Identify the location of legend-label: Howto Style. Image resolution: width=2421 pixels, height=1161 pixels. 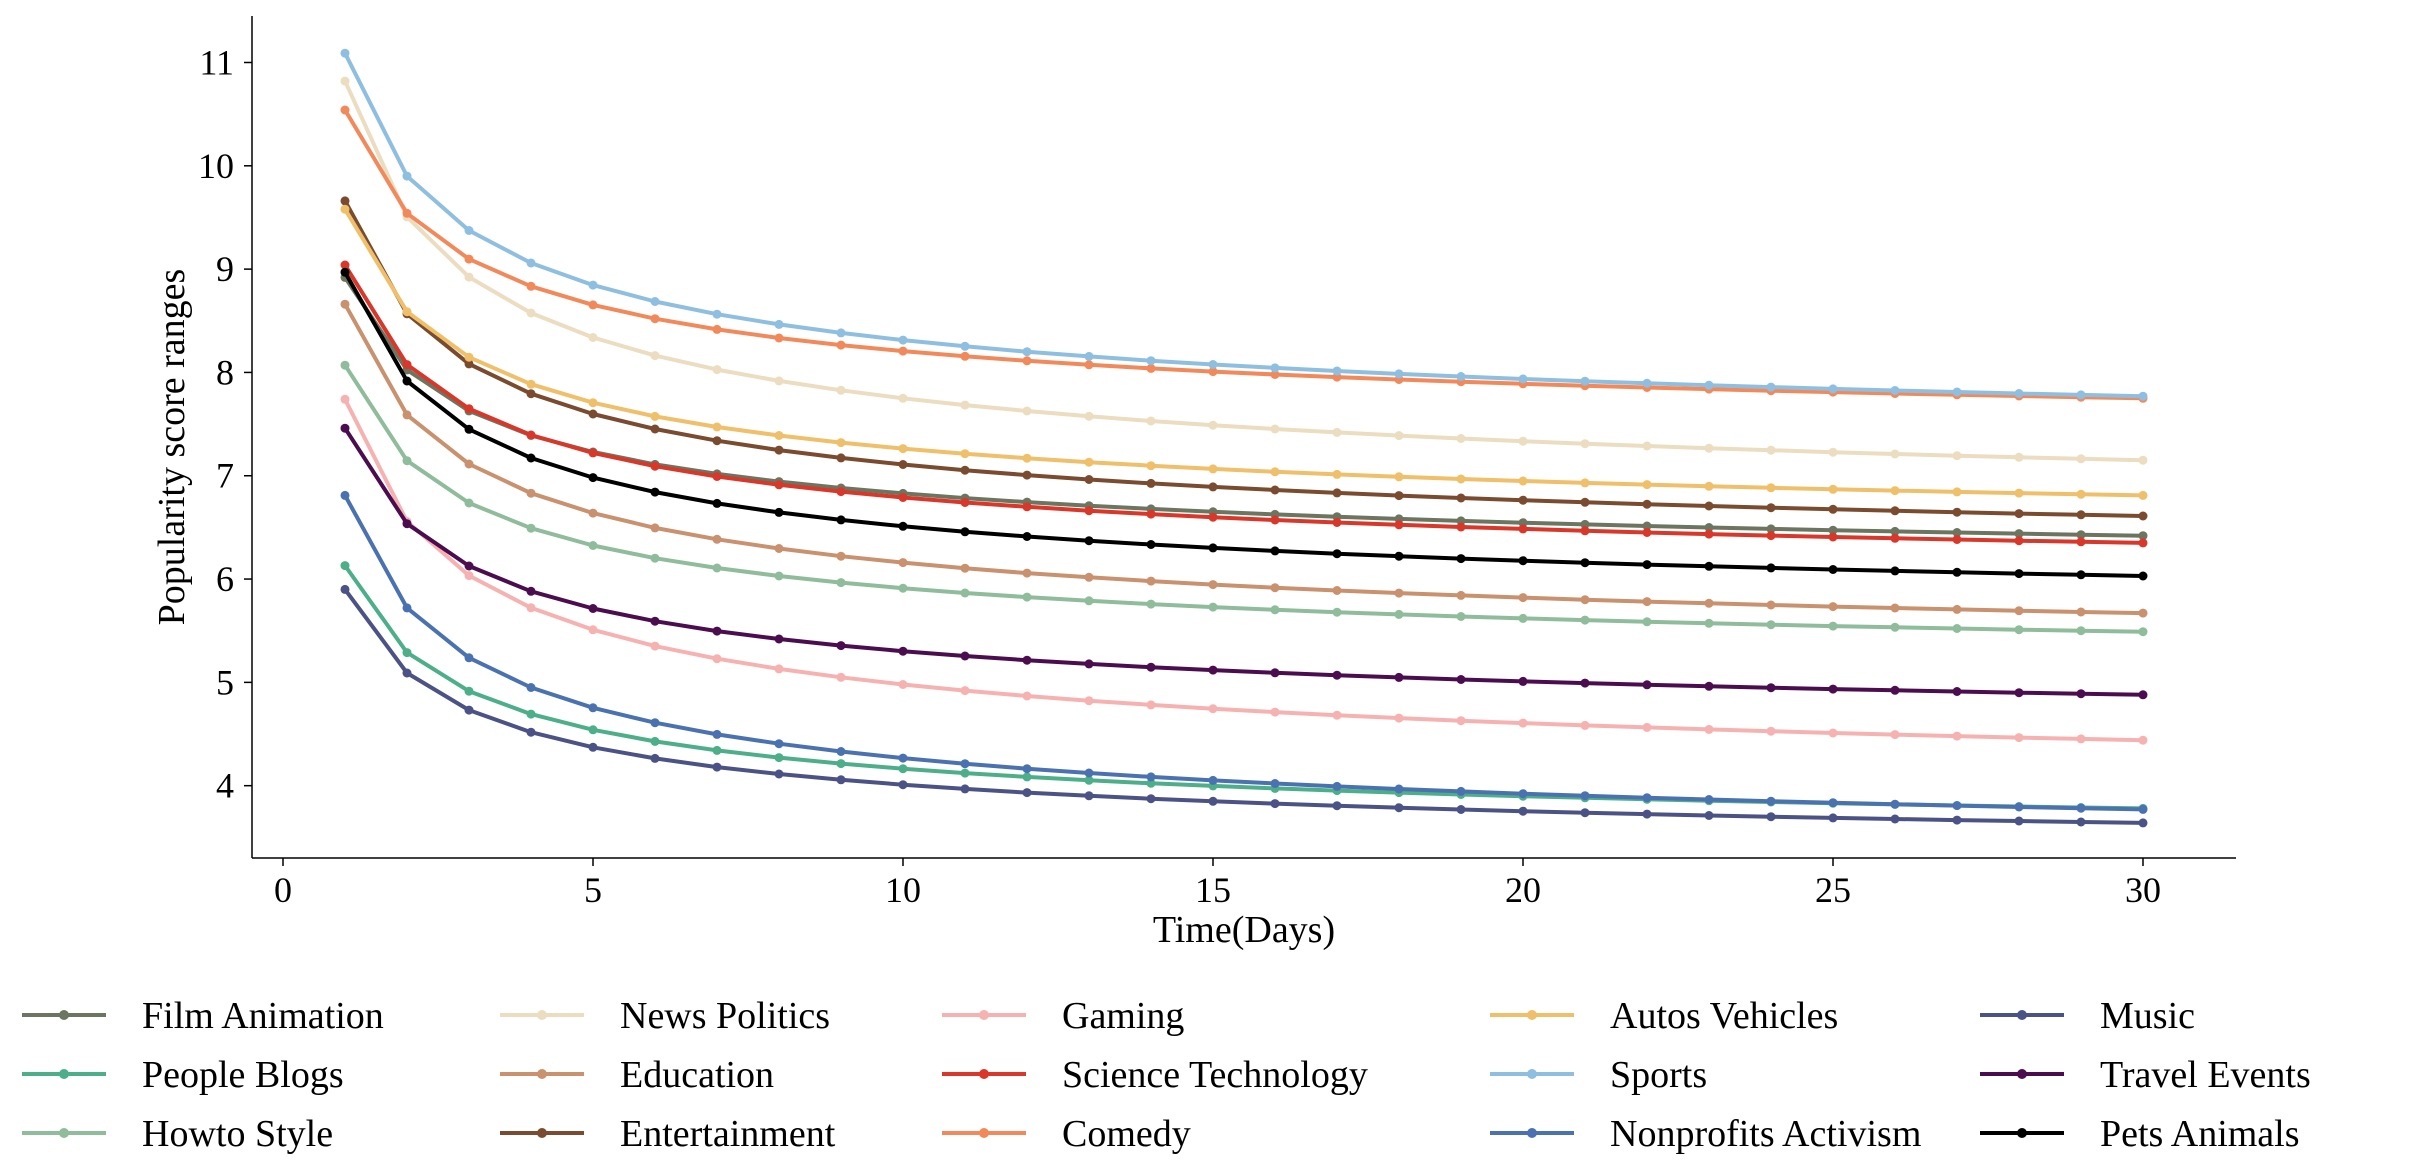
(237, 1134).